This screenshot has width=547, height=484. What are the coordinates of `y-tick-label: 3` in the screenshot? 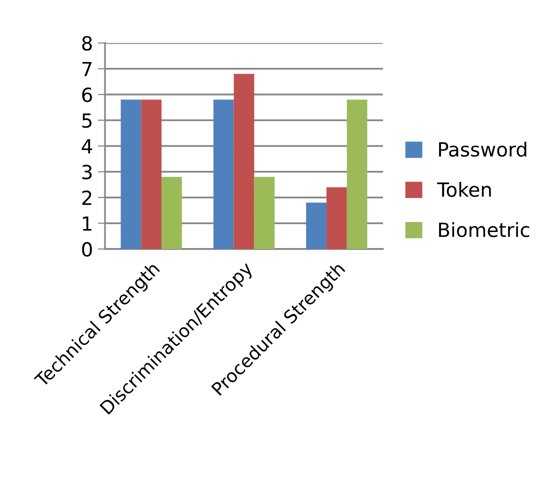 It's located at (87, 172).